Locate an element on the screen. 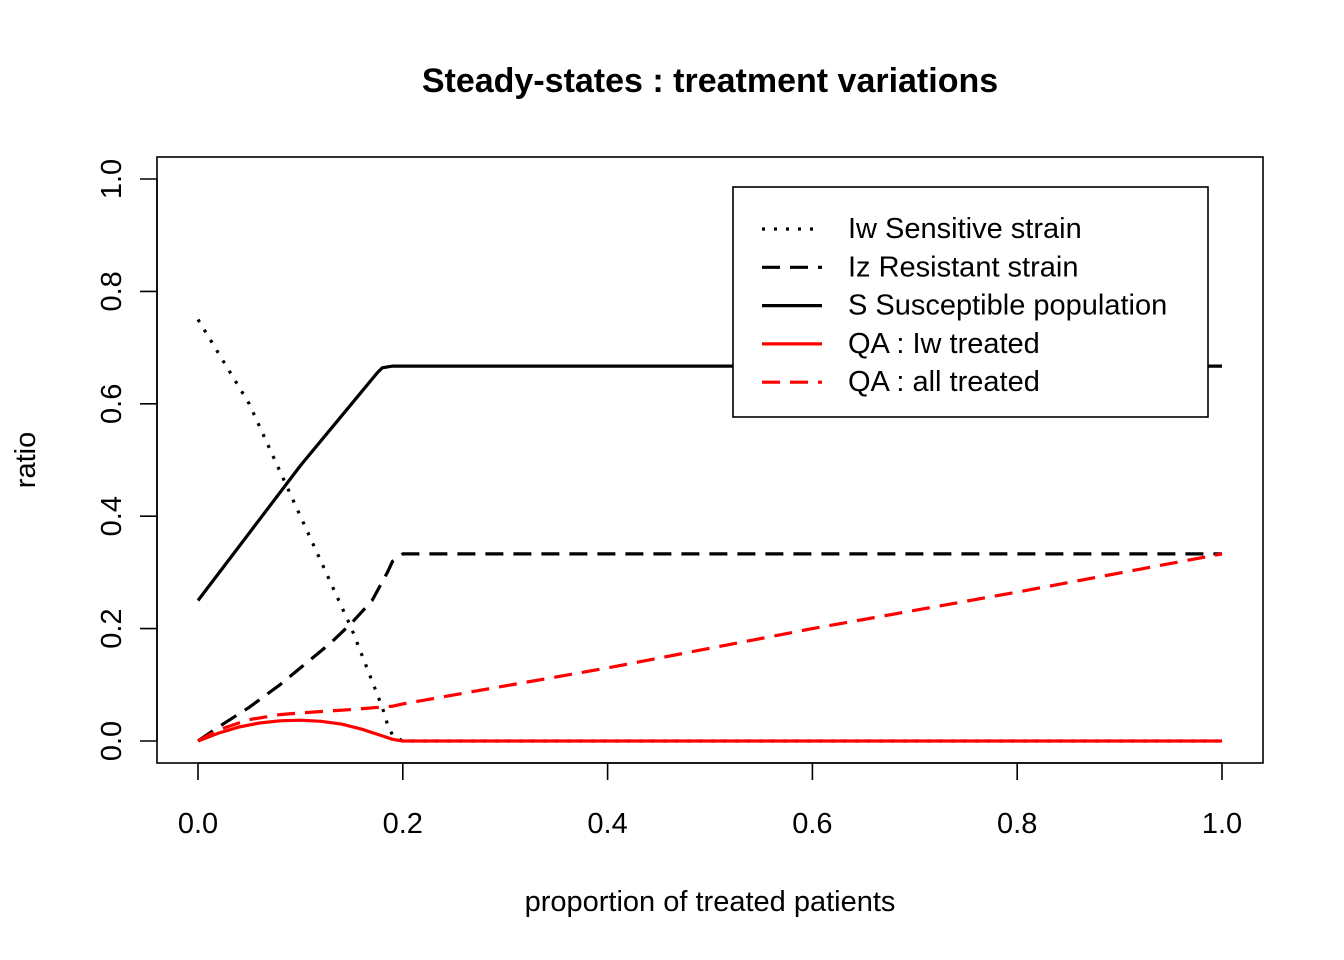 This screenshot has width=1344, height=960. x-axis: 0.0 0.2 0.4 0.6 0.8 1.0 is located at coordinates (710, 801).